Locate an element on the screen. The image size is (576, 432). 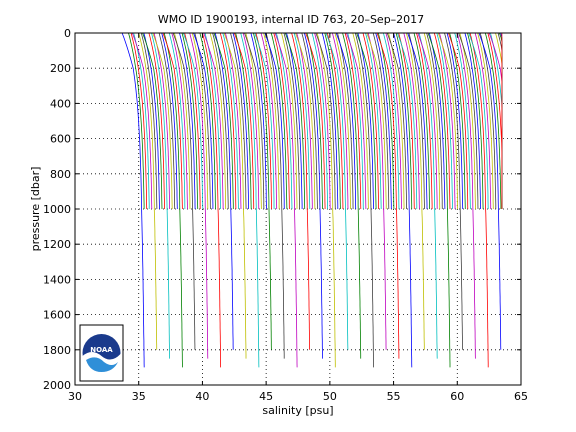
y-tick-label: 400 is located at coordinates (60, 103).